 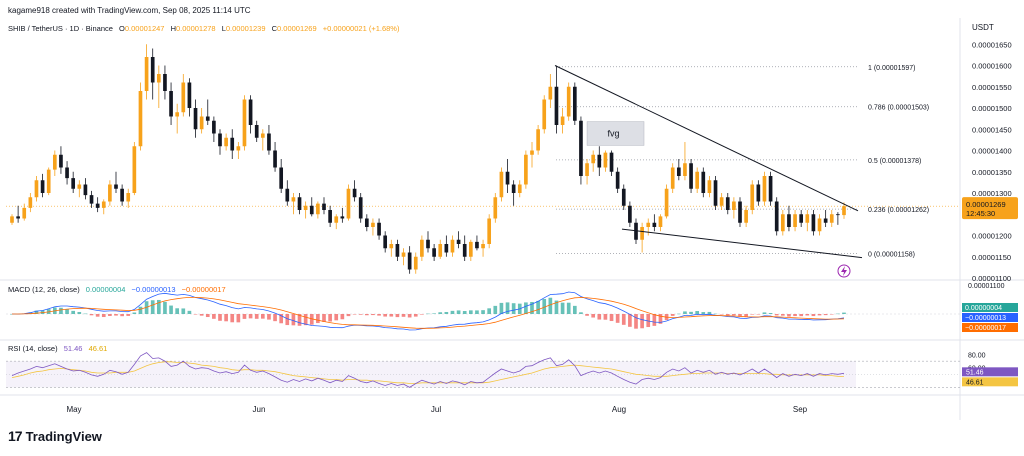 I want to click on macd-signal-value: −0.00000017, so click(x=203, y=289).